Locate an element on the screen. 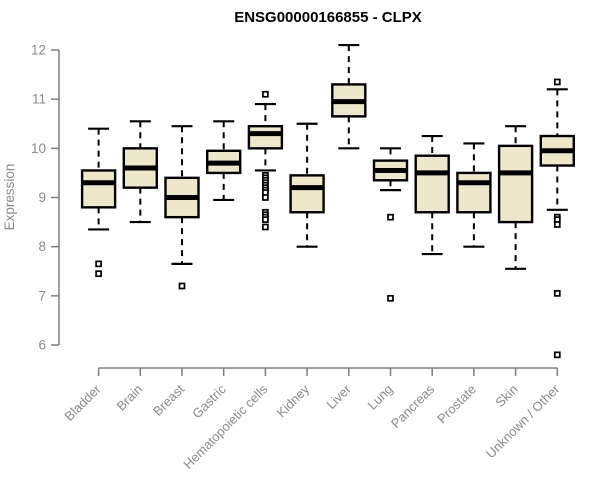 The image size is (600, 500). x-tick-label: Brain is located at coordinates (129, 398).